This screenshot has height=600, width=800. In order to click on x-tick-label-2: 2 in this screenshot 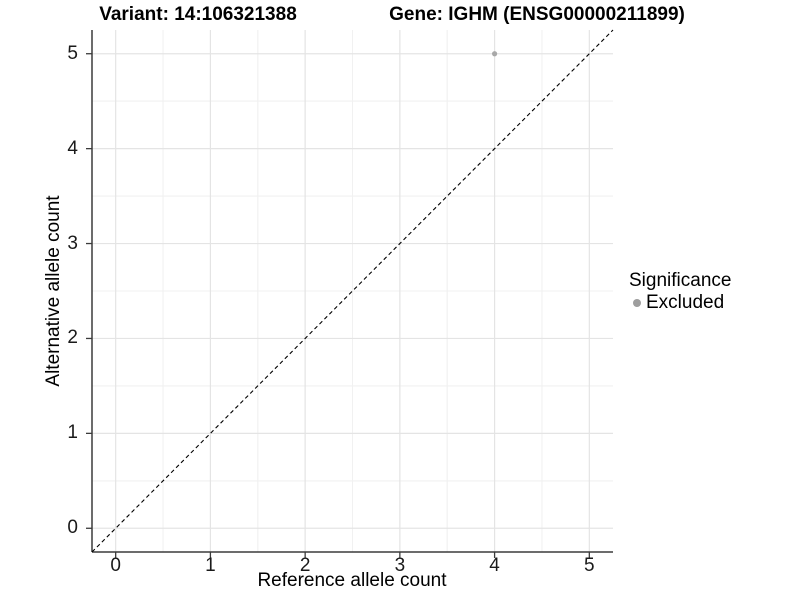, I will do `click(305, 565)`.